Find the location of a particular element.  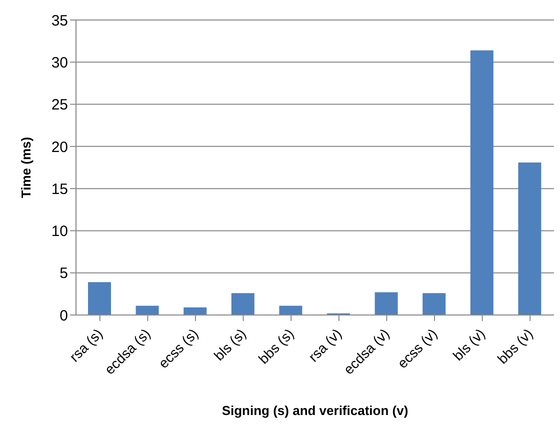

x-tick-label: bbs (s) is located at coordinates (276, 346).